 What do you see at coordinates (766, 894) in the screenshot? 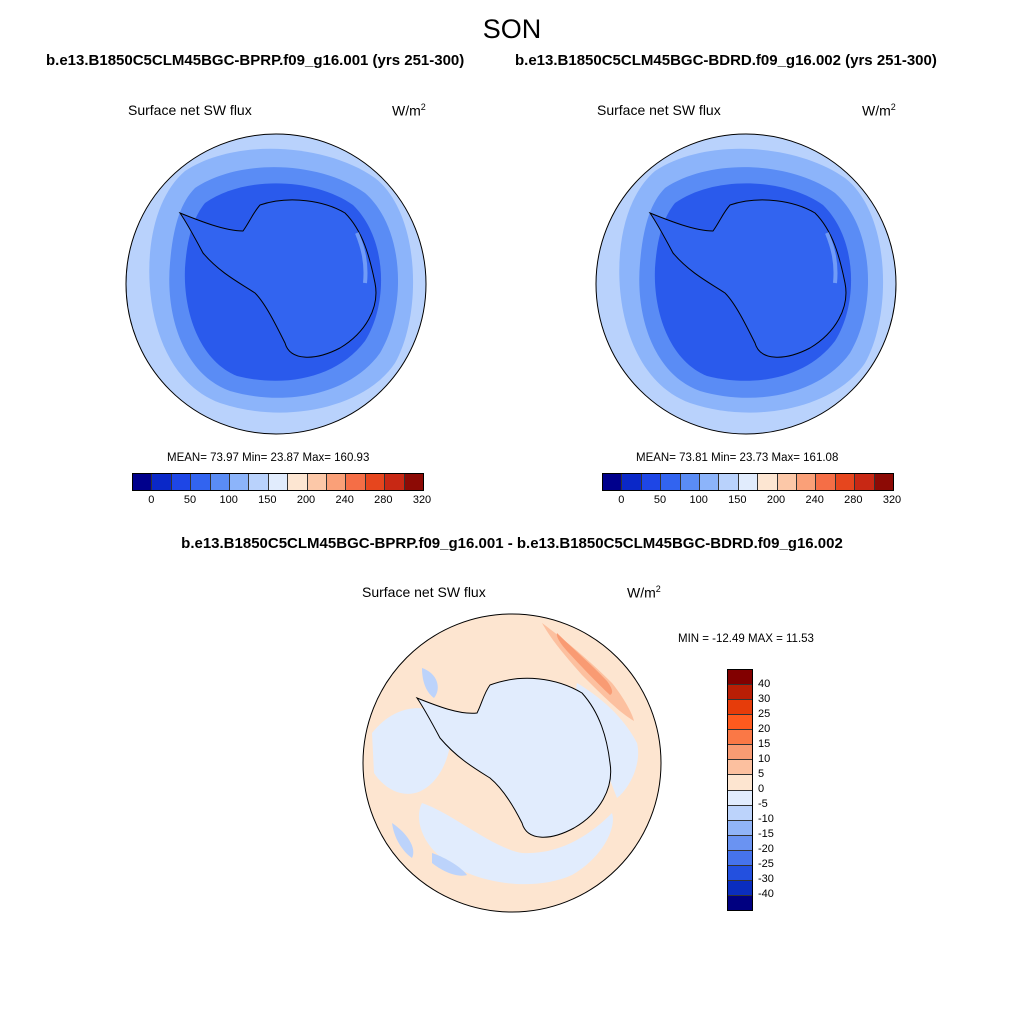
I see `colorbar-tick-label: -40` at bounding box center [766, 894].